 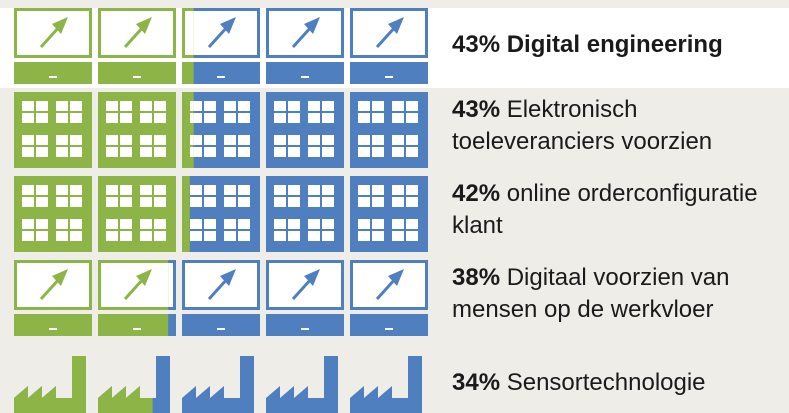 I want to click on row-label: 34% Sensortechnologie, so click(x=619, y=383).